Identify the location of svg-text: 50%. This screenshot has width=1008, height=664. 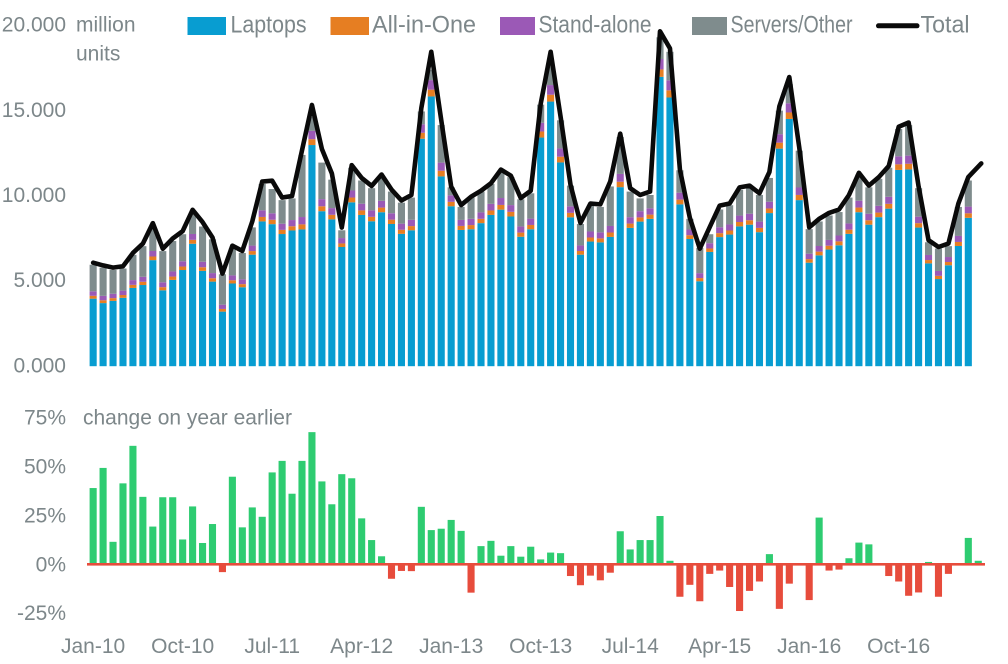
(45, 467).